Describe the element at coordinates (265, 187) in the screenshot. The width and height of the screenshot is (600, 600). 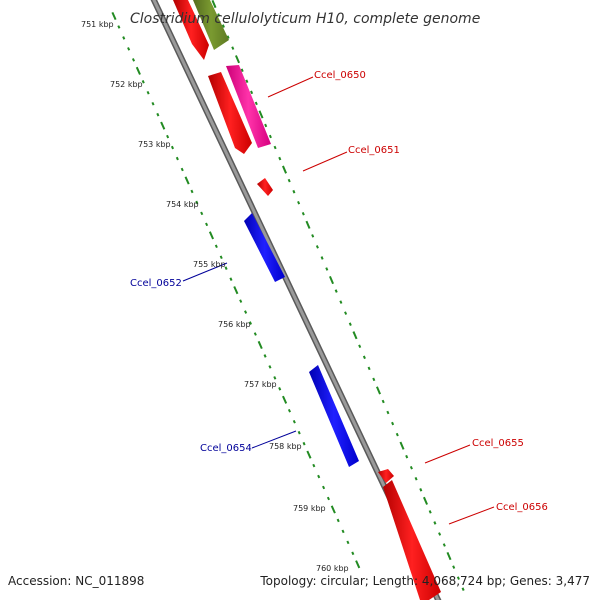
I see `small-gene-arrow` at that location.